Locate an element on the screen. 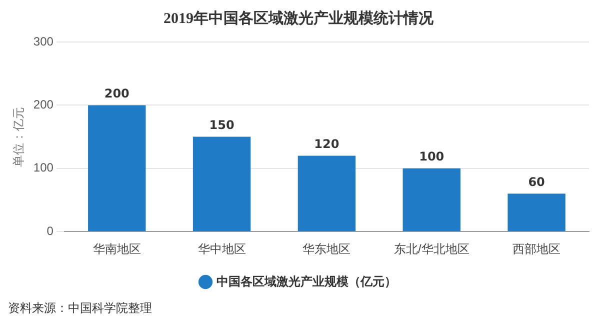 The width and height of the screenshot is (599, 325). y-tick-label: 200 is located at coordinates (43, 105).